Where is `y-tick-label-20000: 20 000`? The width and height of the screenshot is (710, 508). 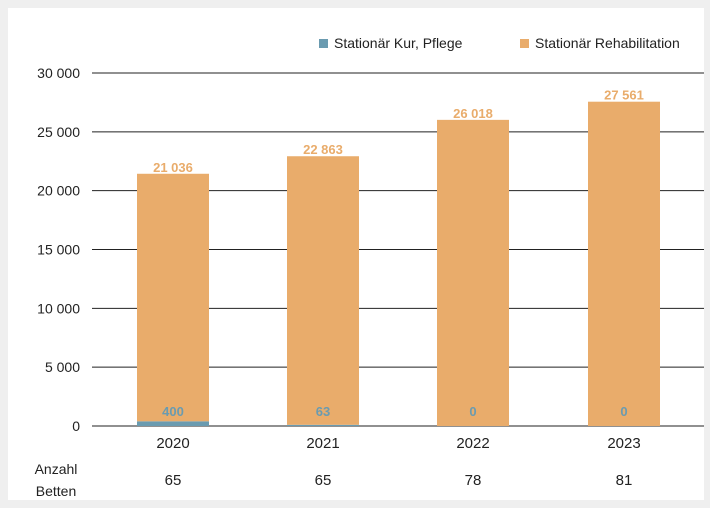
y-tick-label-20000: 20 000 is located at coordinates (58, 191).